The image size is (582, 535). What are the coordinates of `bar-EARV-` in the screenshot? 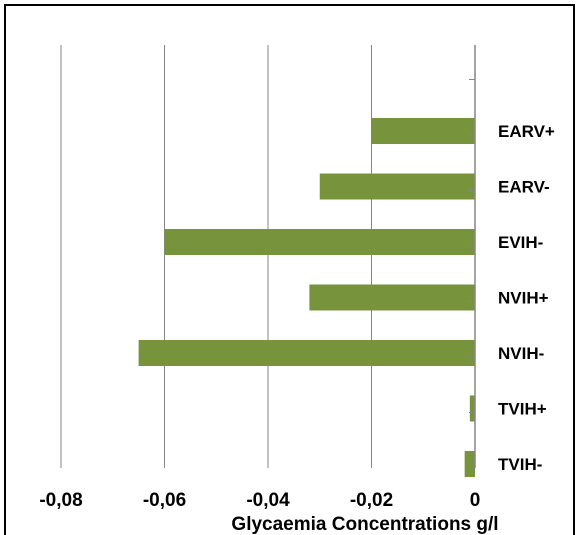 It's located at (397, 186).